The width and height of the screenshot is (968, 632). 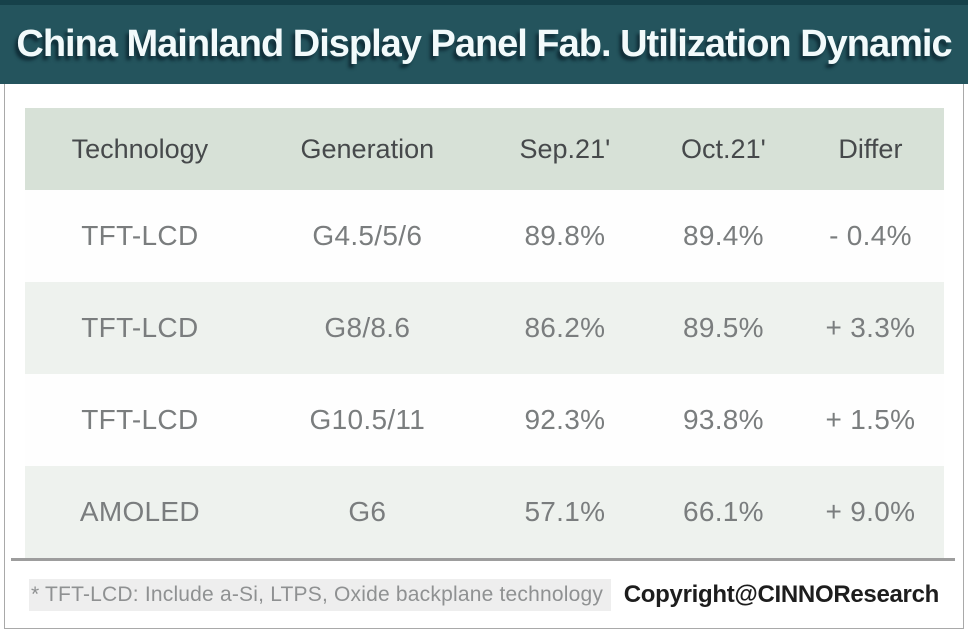 I want to click on cell-sep21: 86.2%, so click(x=565, y=327).